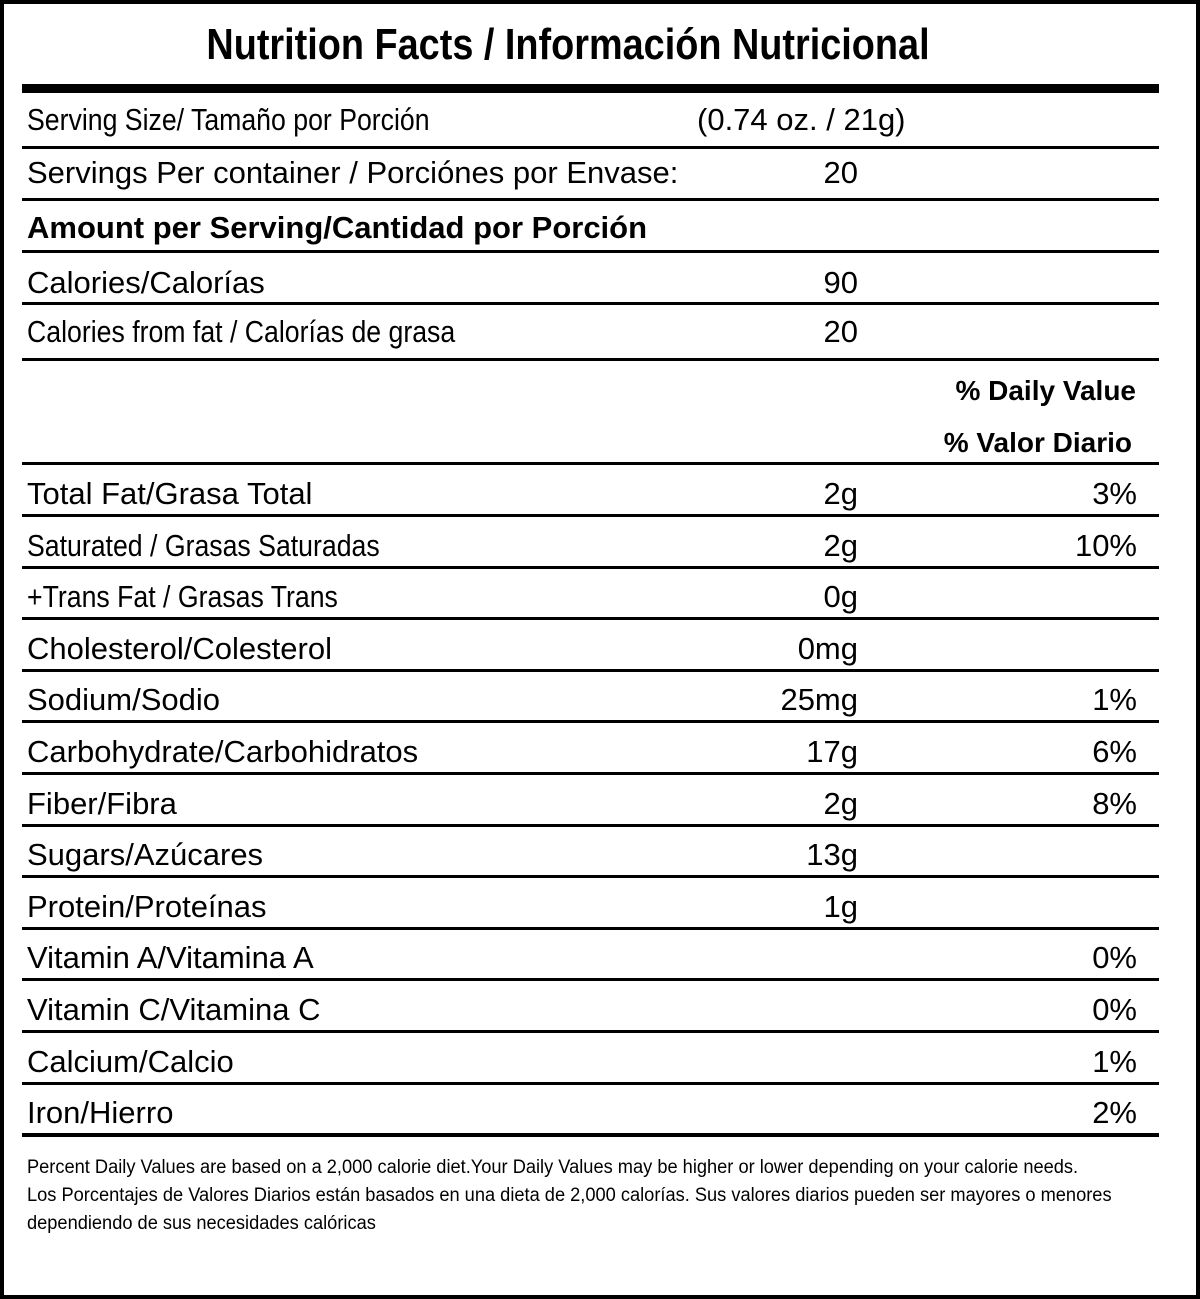  What do you see at coordinates (840, 906) in the screenshot?
I see `nutrient-amount: 1g` at bounding box center [840, 906].